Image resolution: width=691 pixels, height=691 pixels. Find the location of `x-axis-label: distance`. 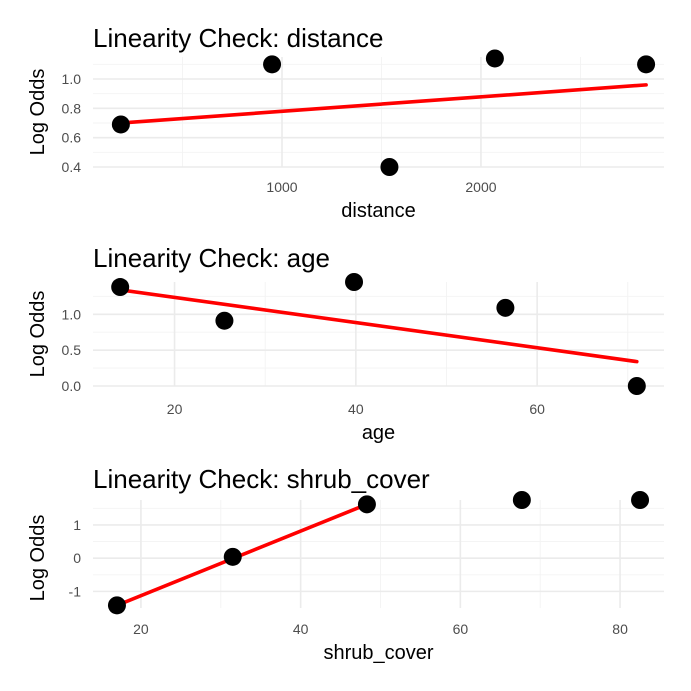

x-axis-label: distance is located at coordinates (378, 211).